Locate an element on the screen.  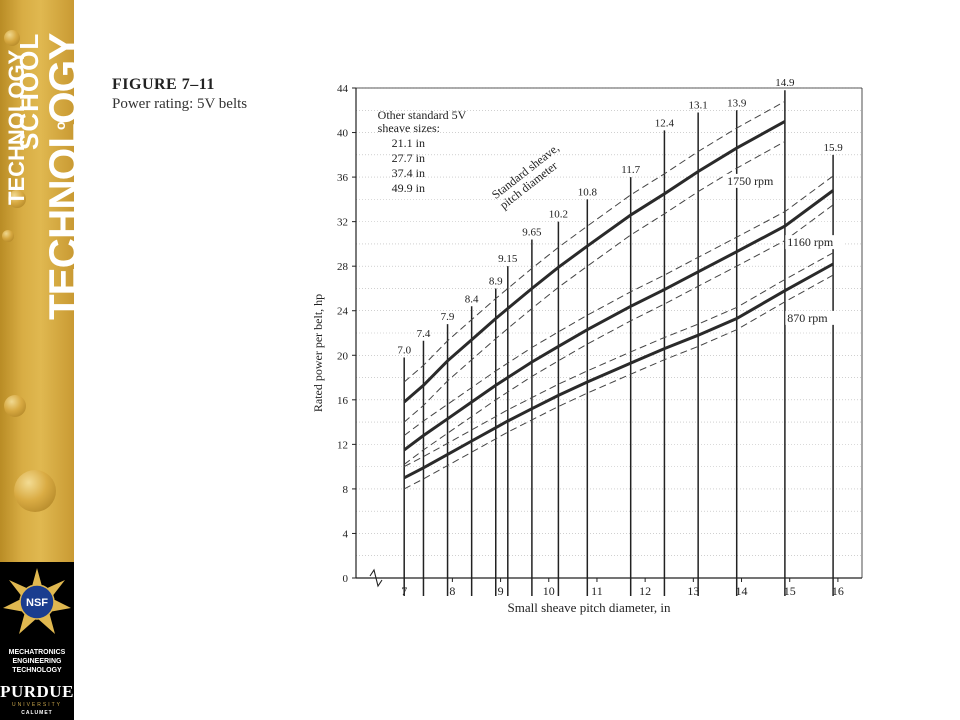
y-tick-label: 36 is located at coordinates (343, 178).